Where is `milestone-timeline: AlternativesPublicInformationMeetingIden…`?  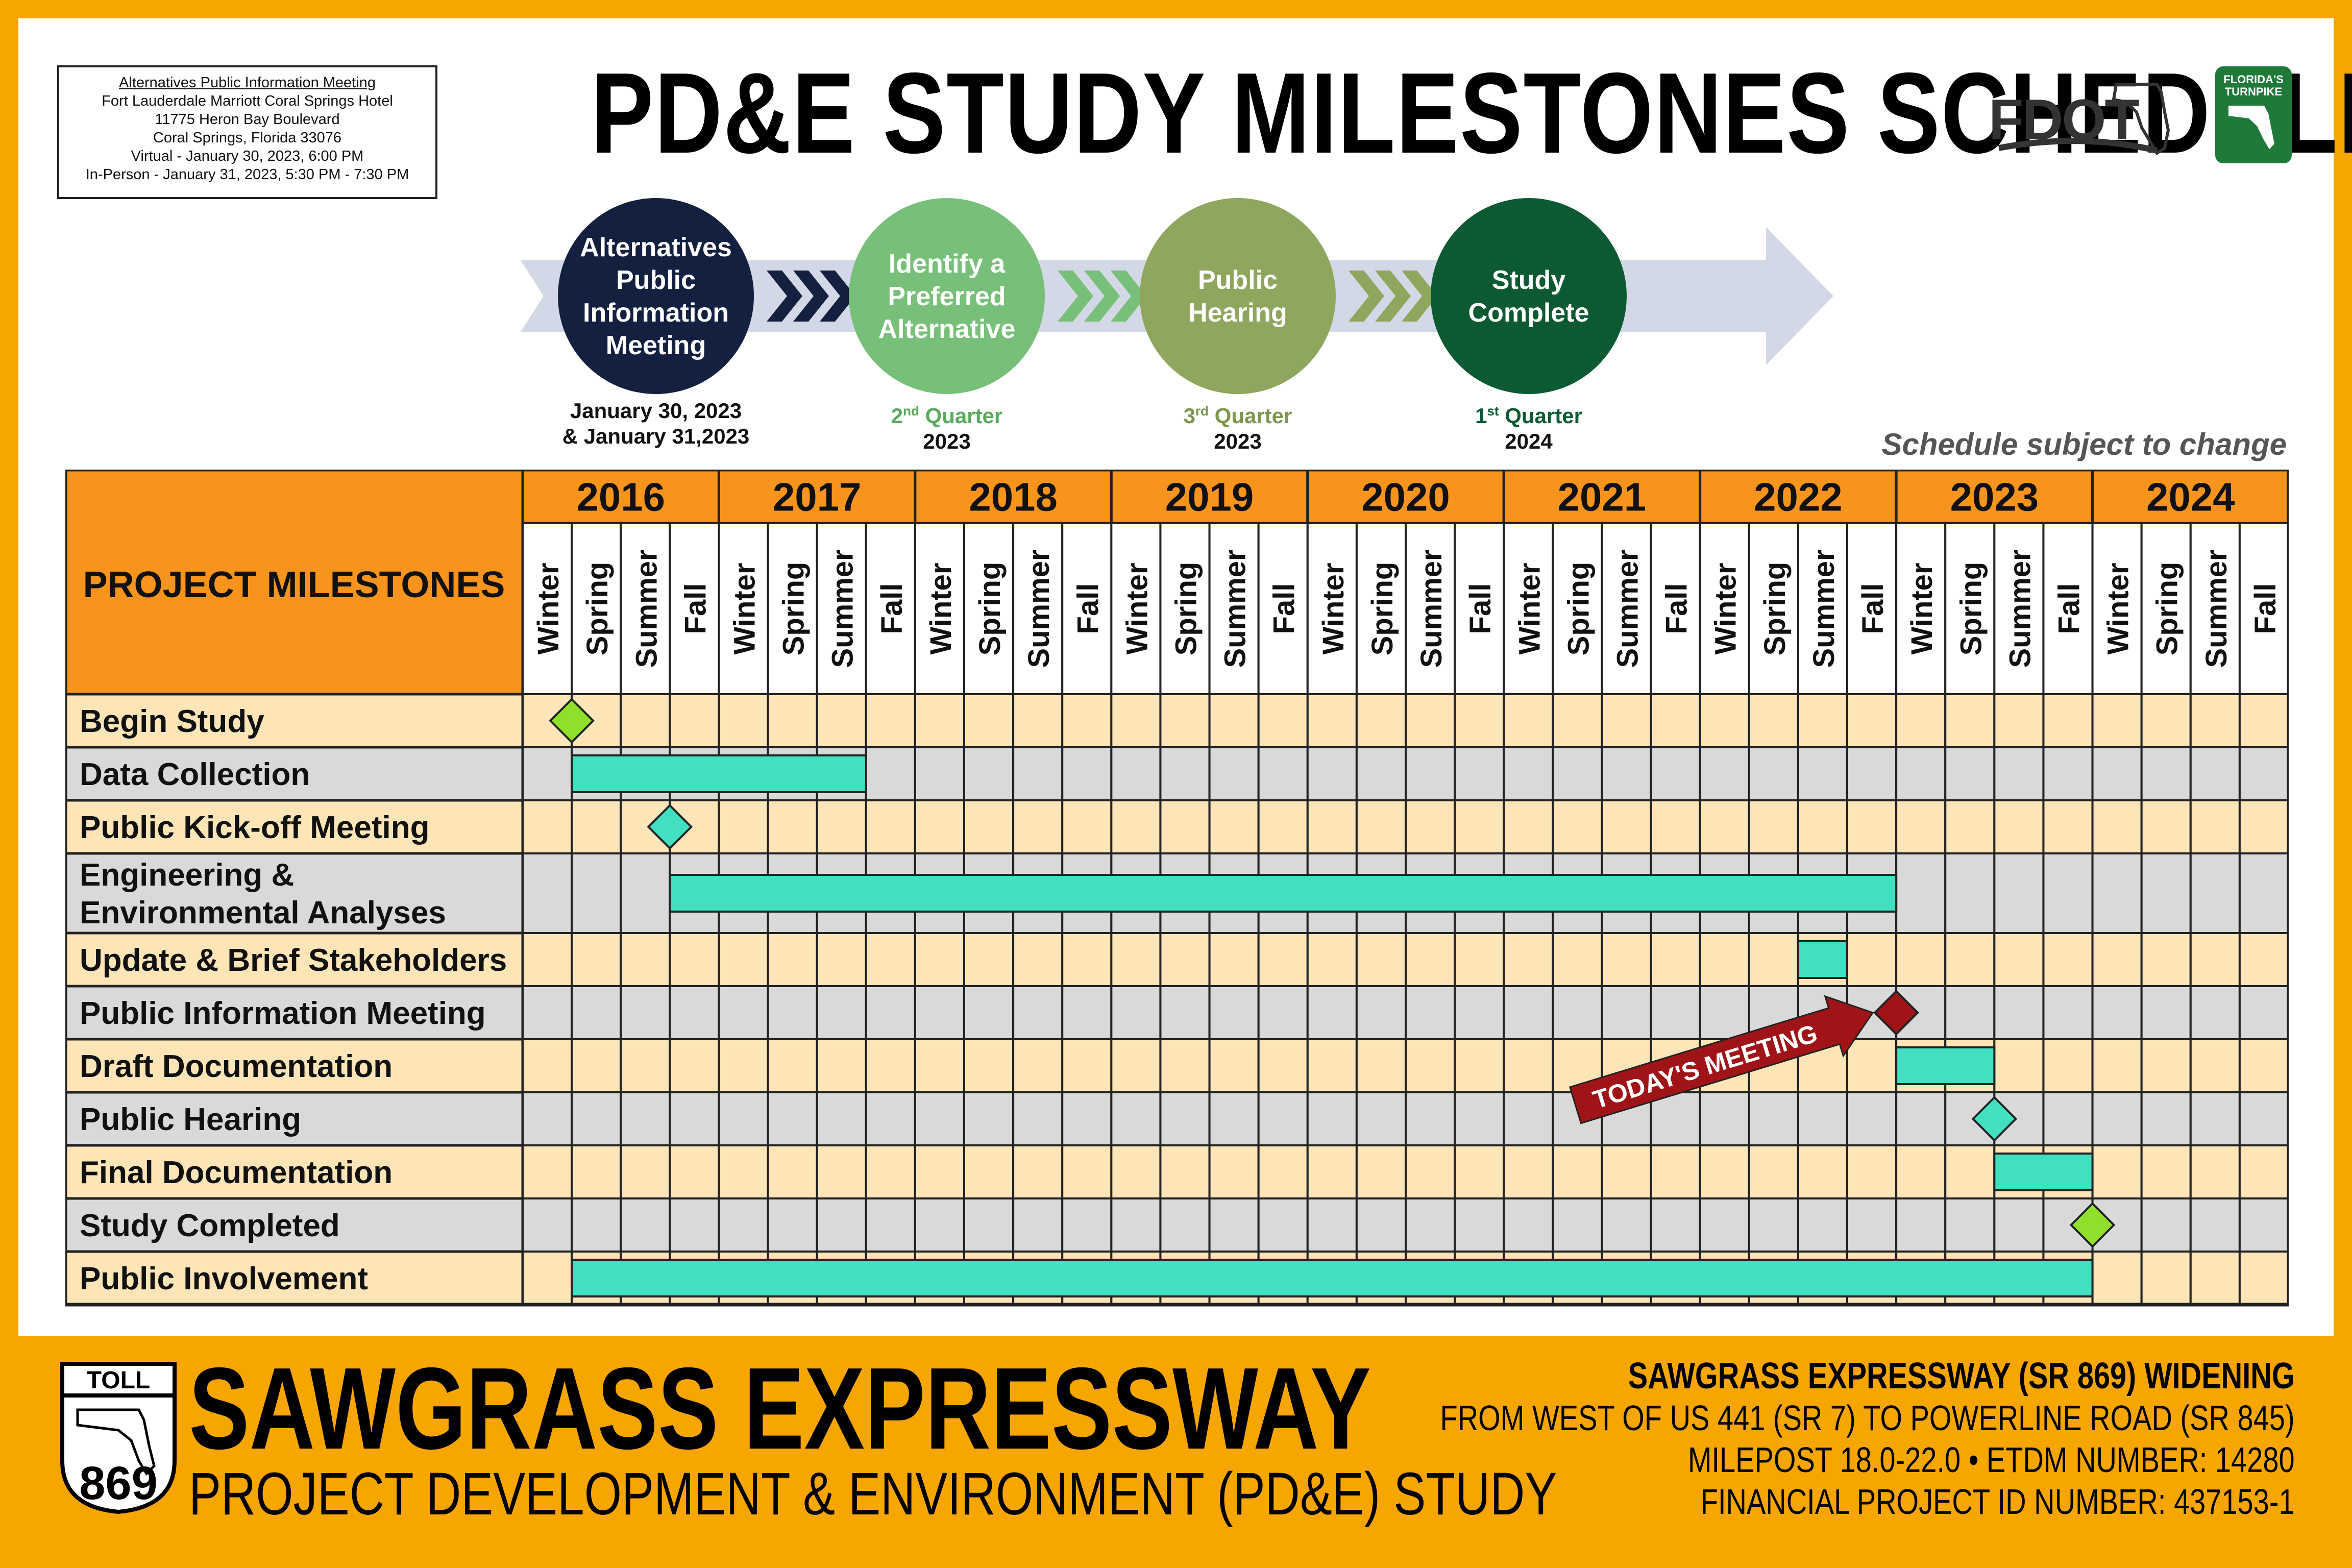
milestone-timeline: AlternativesPublicInformationMeetingIden… is located at coordinates (1177, 296).